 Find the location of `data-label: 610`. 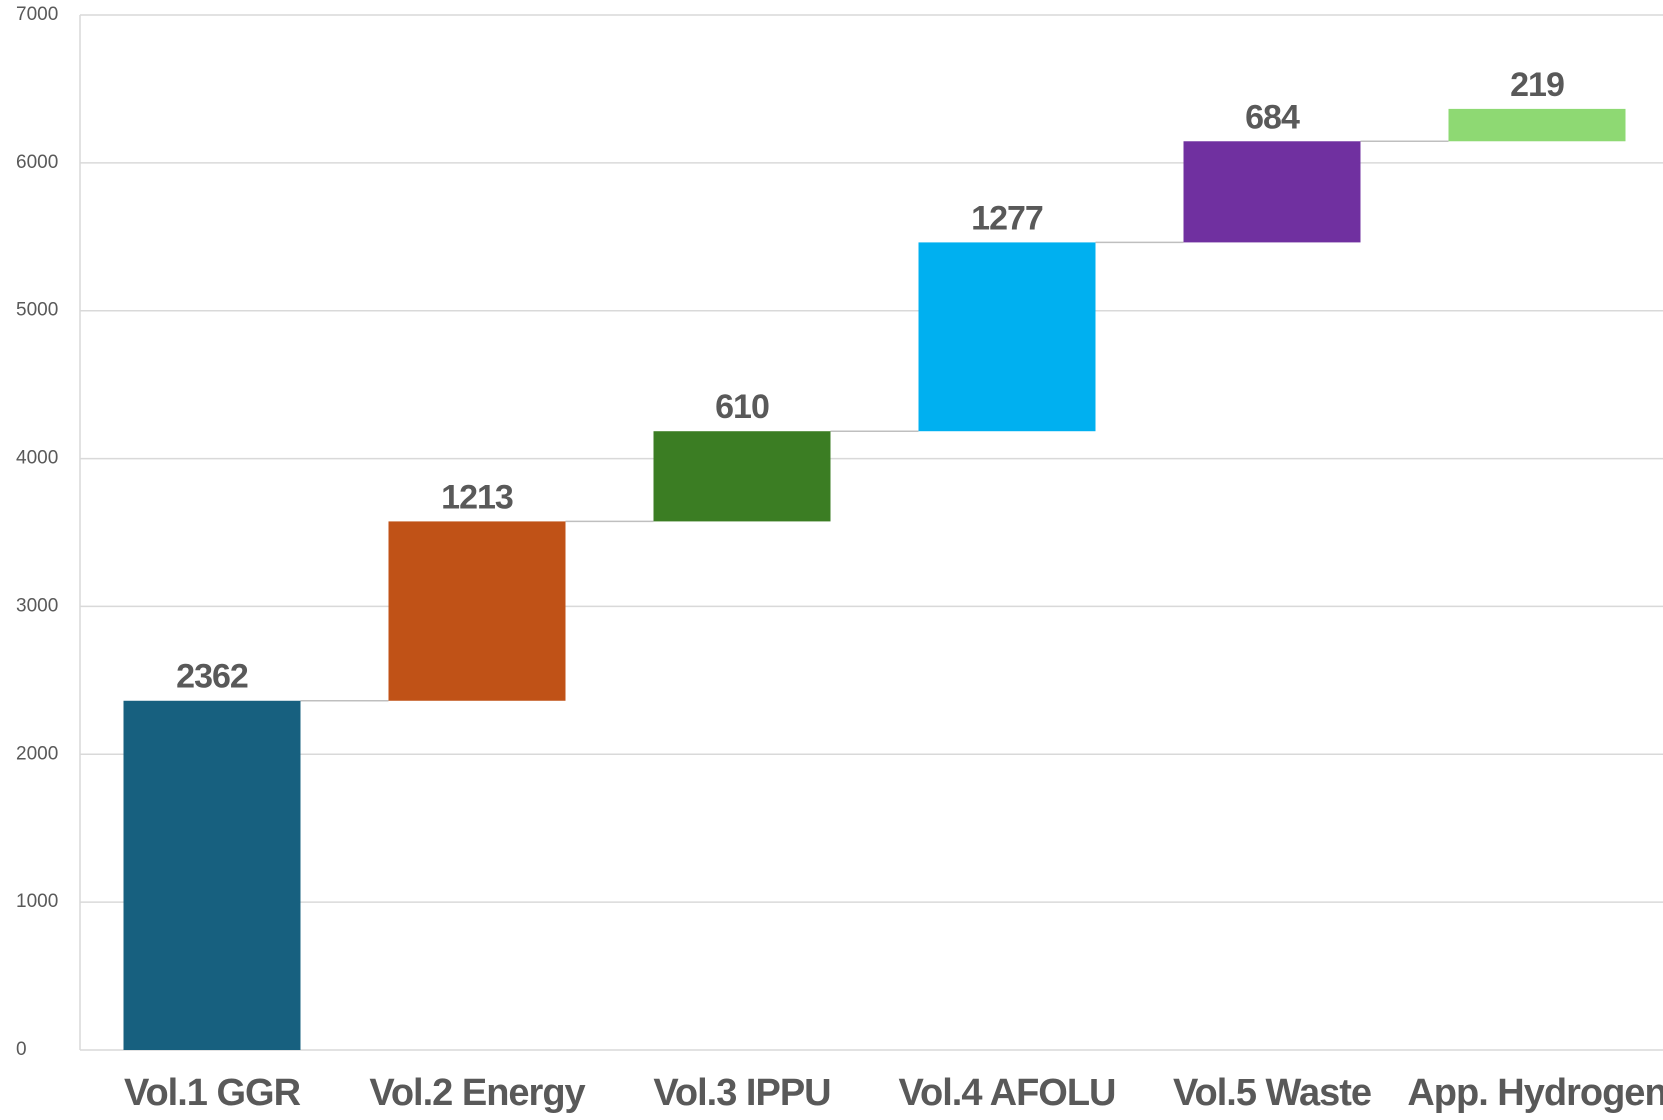

data-label: 610 is located at coordinates (742, 407).